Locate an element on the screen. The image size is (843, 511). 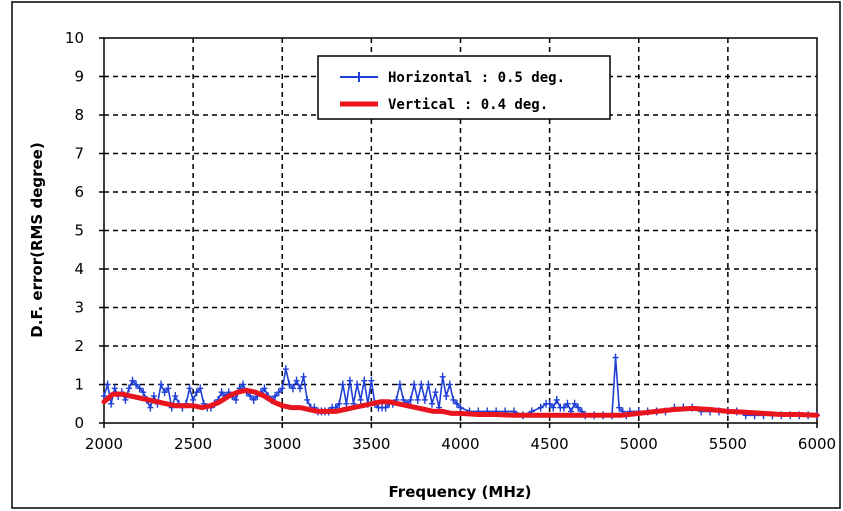
y-axis-ticks: 0 1 2 3 4 5 6 7 8 9 10 is located at coordinates (84, 230).